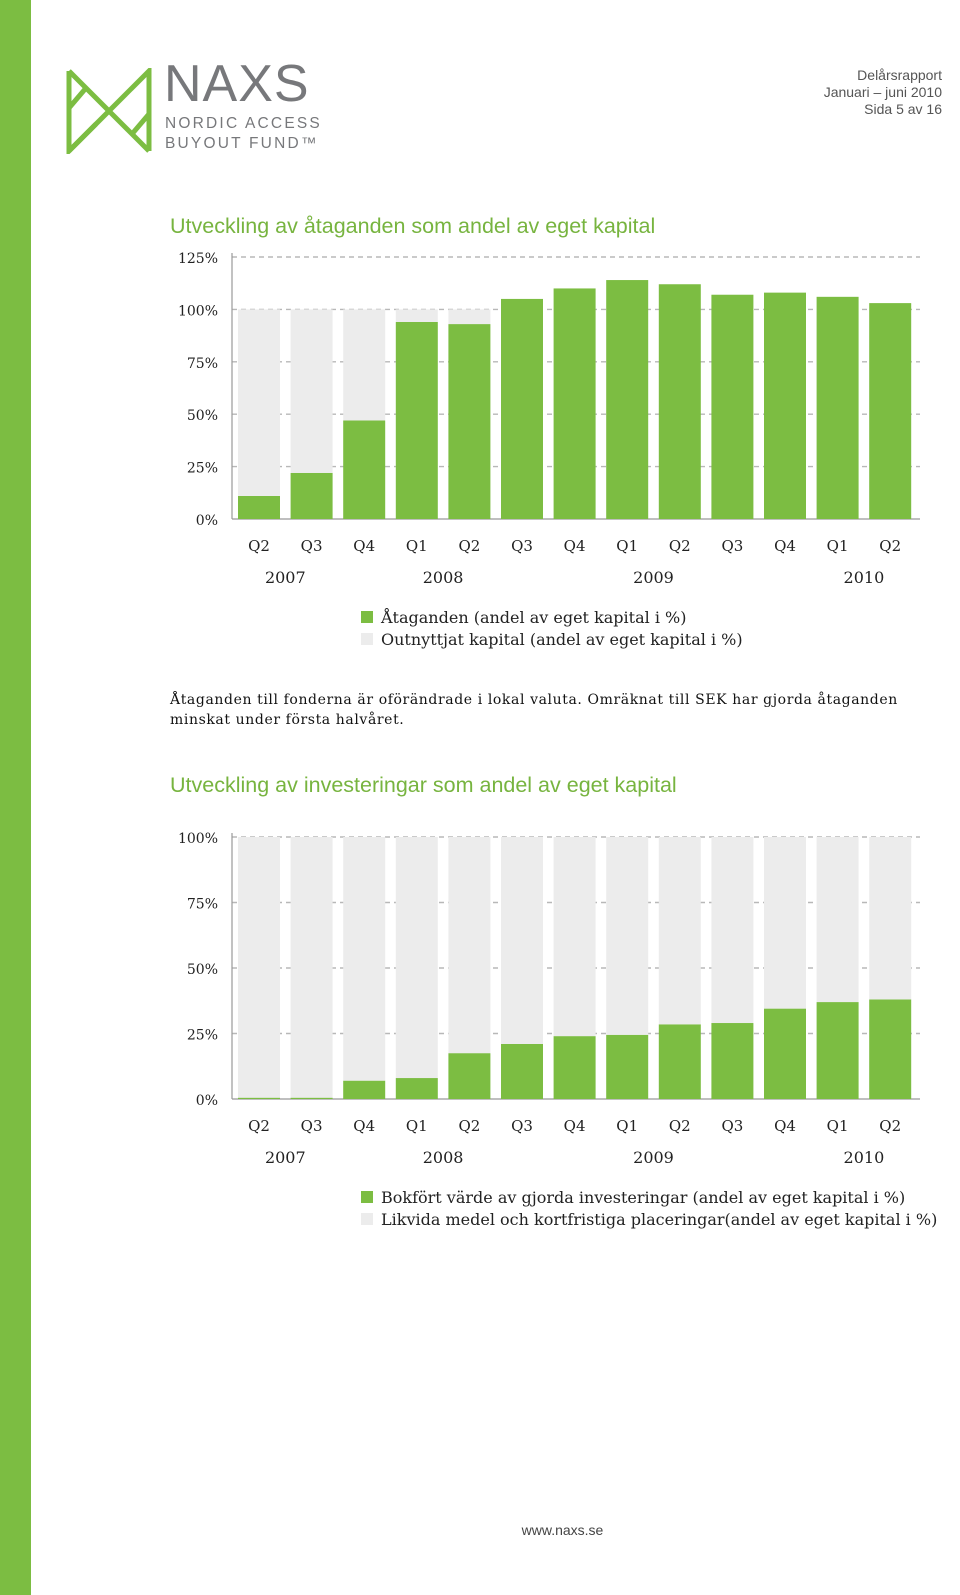 This screenshot has width=960, height=1595. What do you see at coordinates (562, 1530) in the screenshot?
I see `footer-url: www.naxs.se` at bounding box center [562, 1530].